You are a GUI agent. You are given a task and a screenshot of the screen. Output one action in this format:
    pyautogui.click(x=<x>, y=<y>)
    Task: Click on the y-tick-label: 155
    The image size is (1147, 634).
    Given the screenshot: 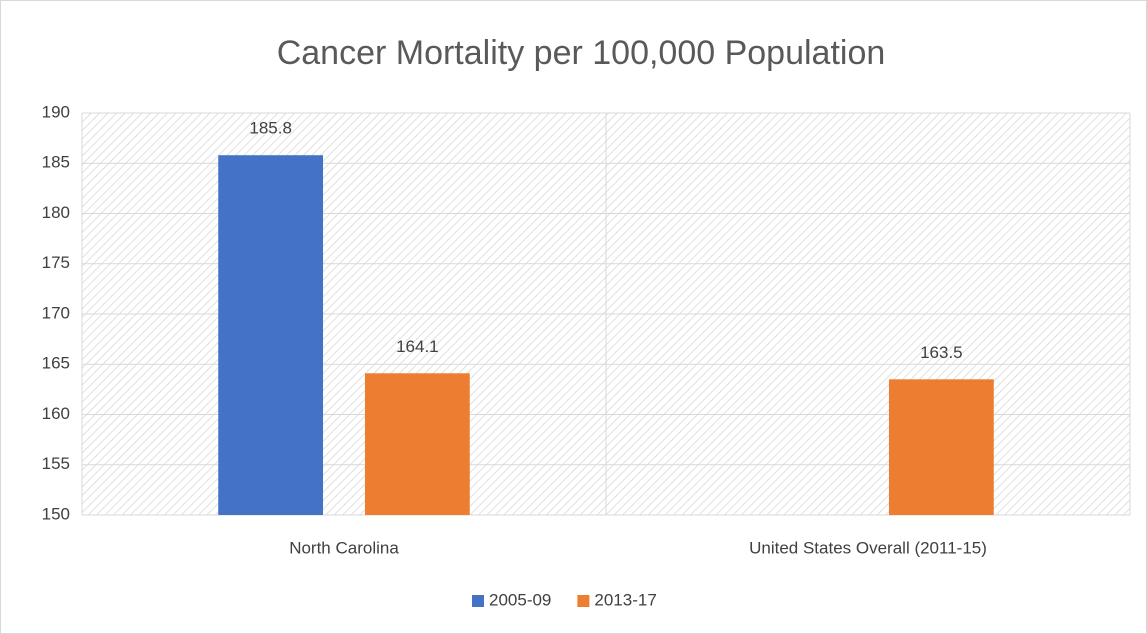 What is the action you would take?
    pyautogui.click(x=56, y=463)
    